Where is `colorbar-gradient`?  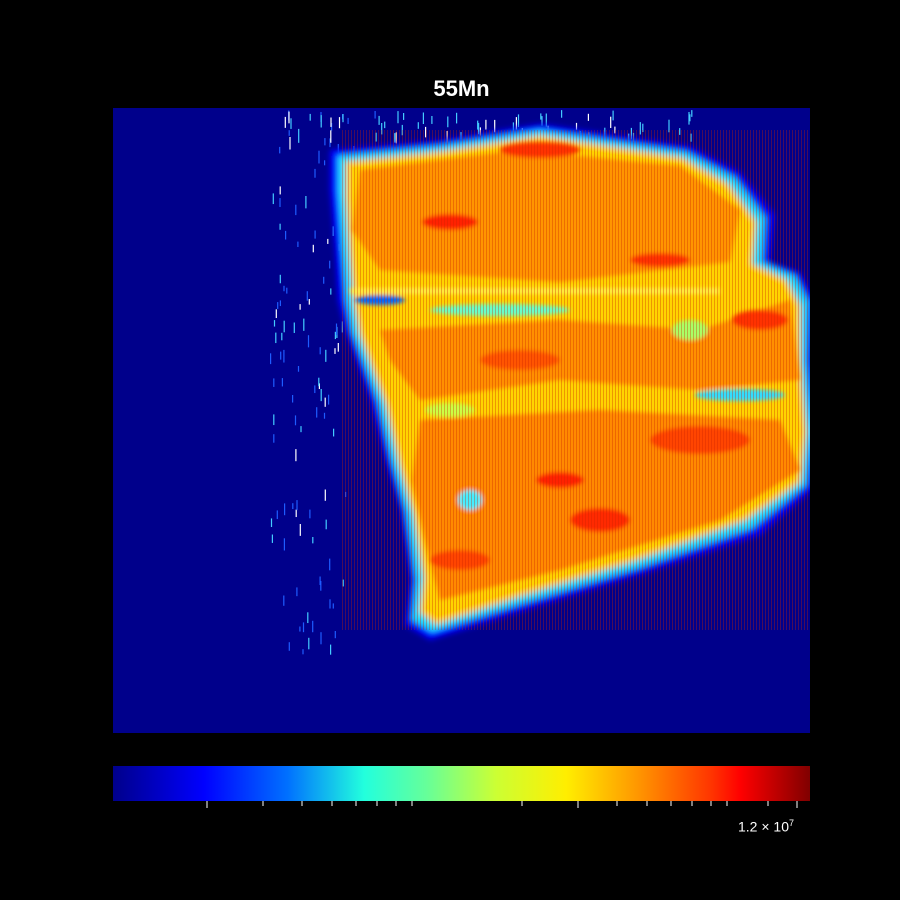
colorbar-gradient is located at coordinates (461, 783).